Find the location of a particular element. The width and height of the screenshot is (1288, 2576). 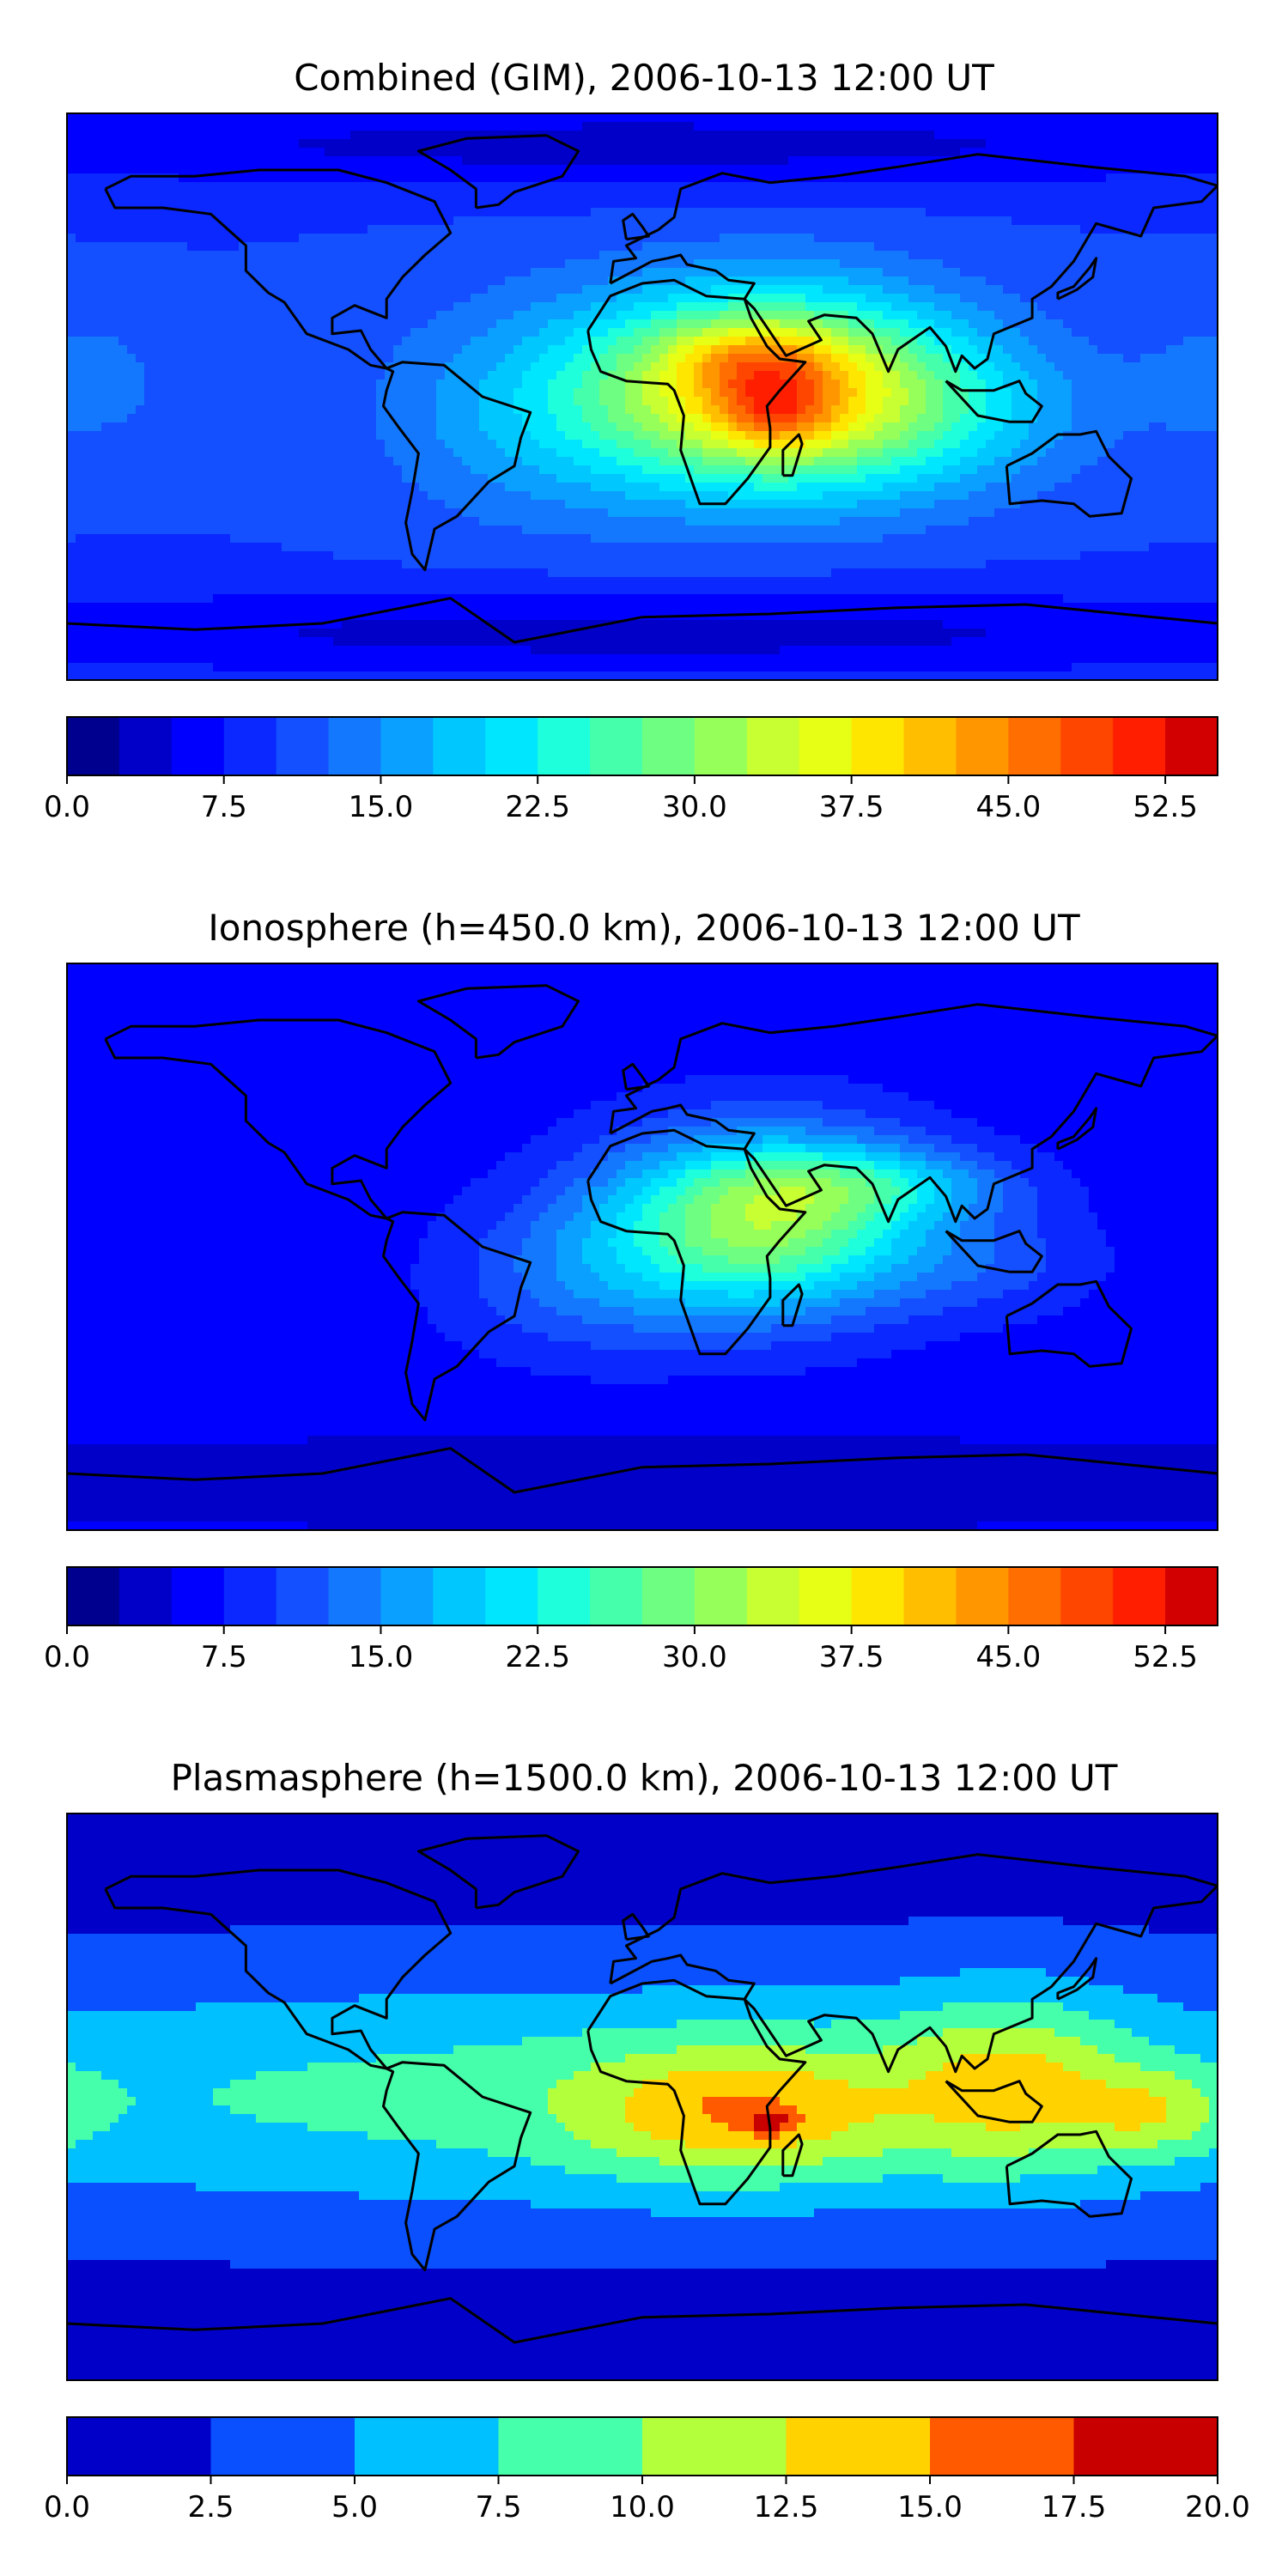

colorbar-1: 0.0 7.5 15.0 22.5 30.0 37.5 45.0 52.5 is located at coordinates (631, 1620).